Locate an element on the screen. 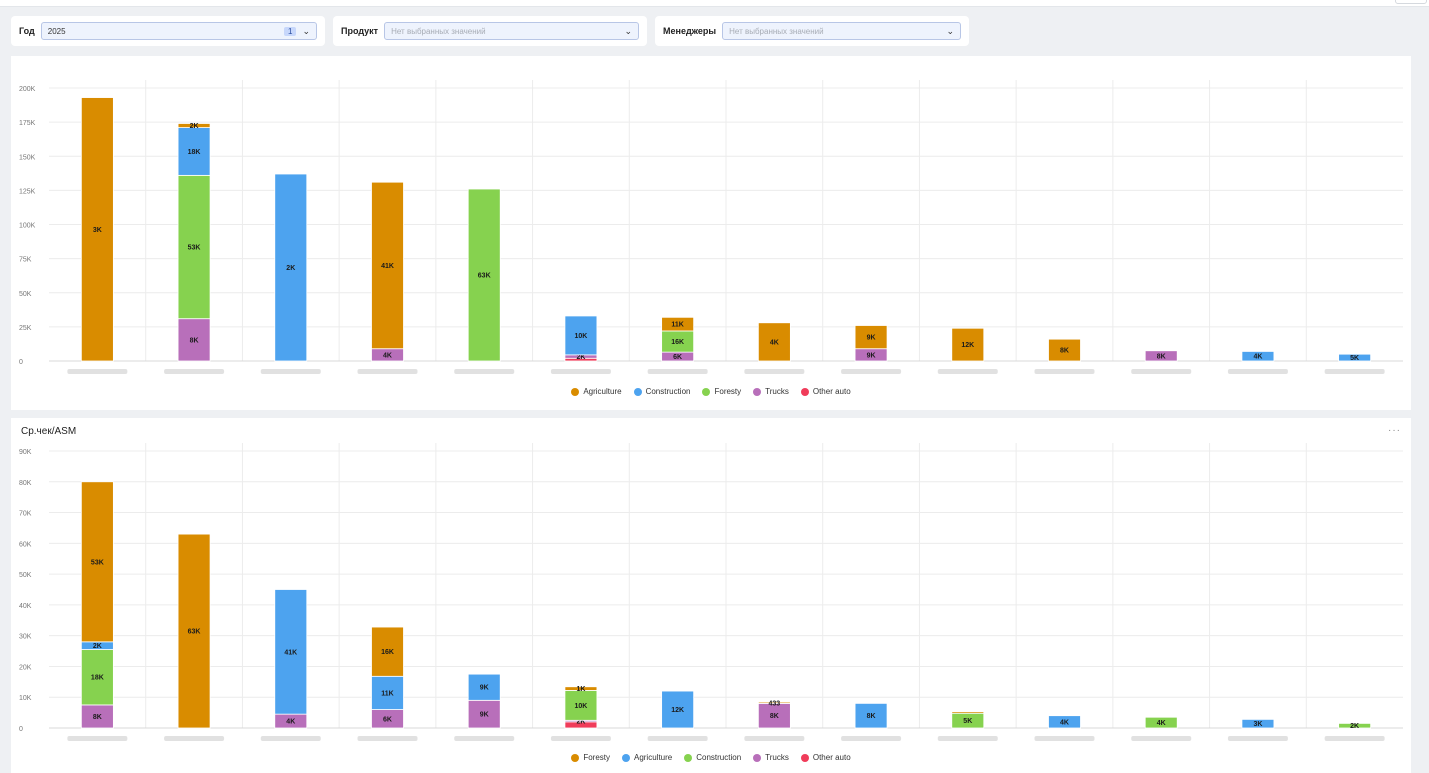 This screenshot has height=773, width=1429. corner-control is located at coordinates (1411, 2).